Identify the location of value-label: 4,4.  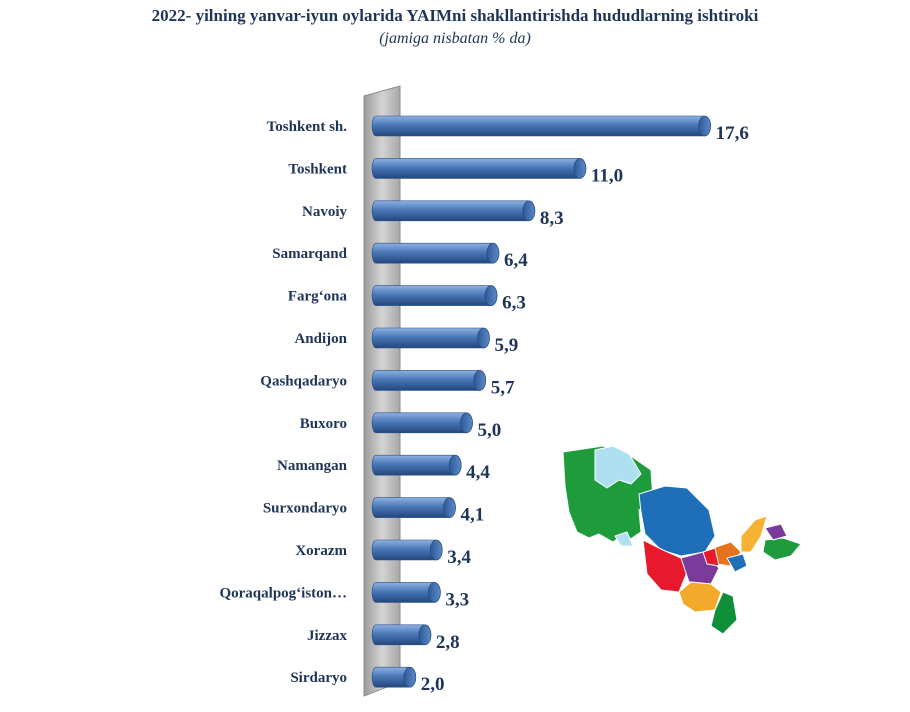
(478, 472).